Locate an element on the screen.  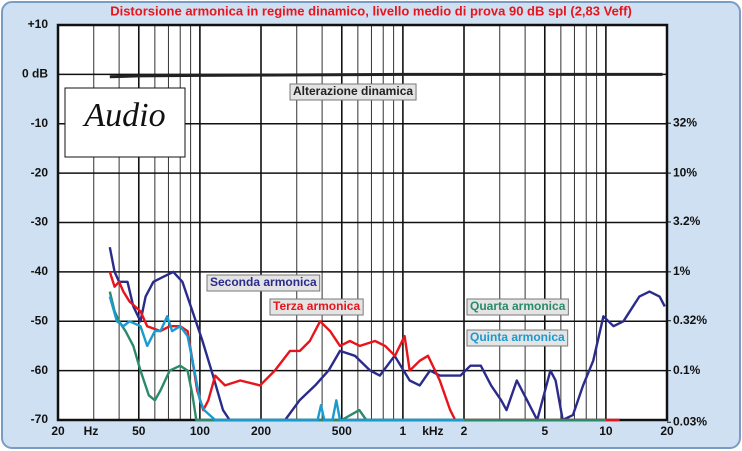
x-tick-label: 500 is located at coordinates (342, 431).